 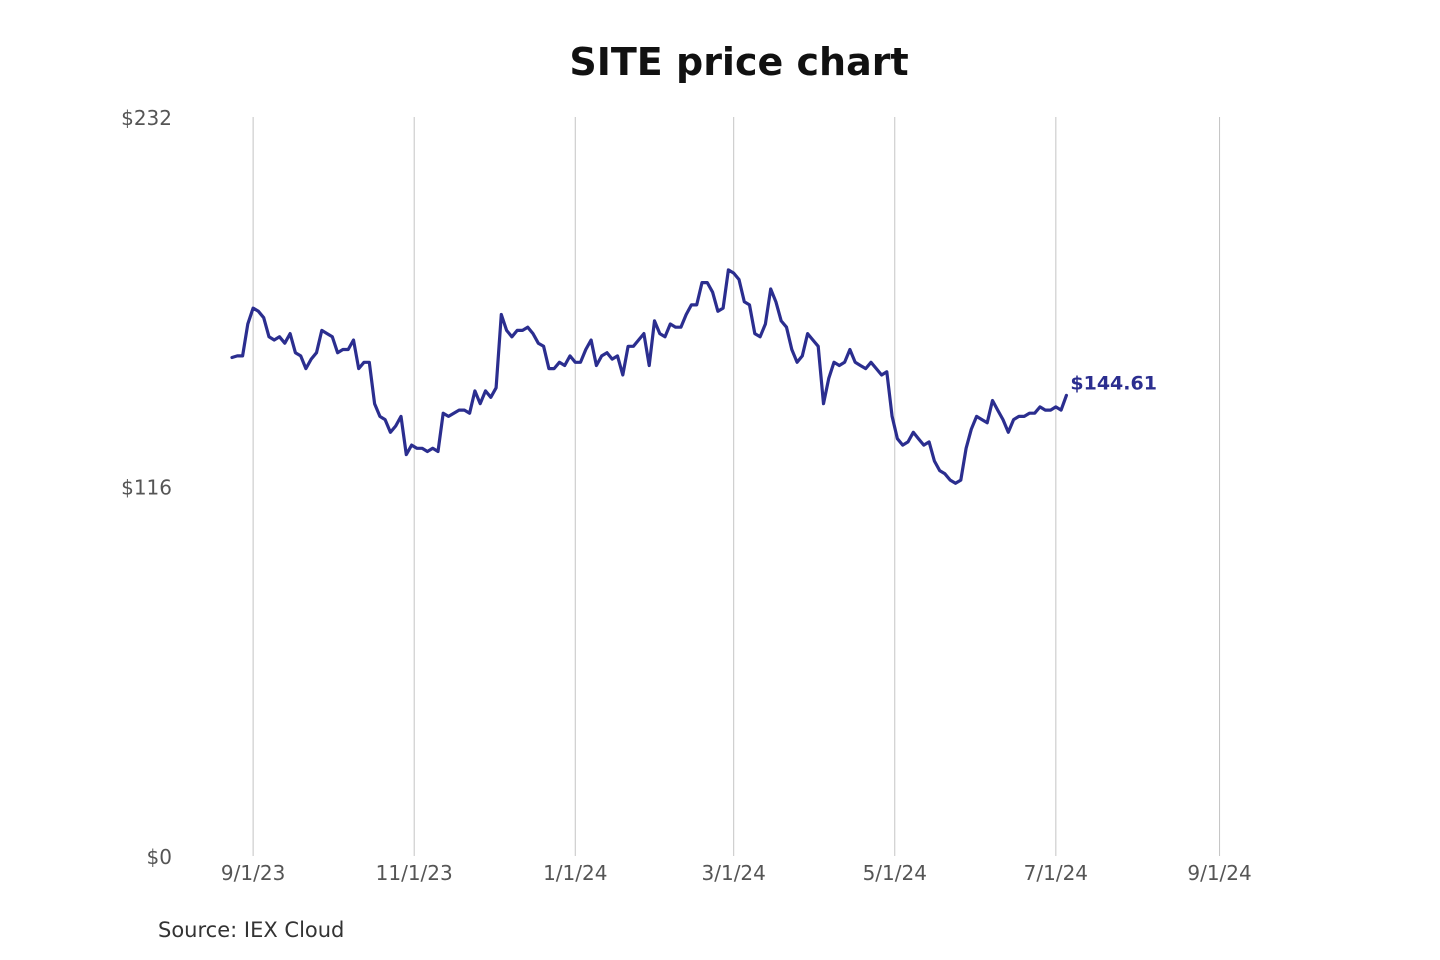 I want to click on y-axis: $232 $116 $0, so click(x=146, y=487).